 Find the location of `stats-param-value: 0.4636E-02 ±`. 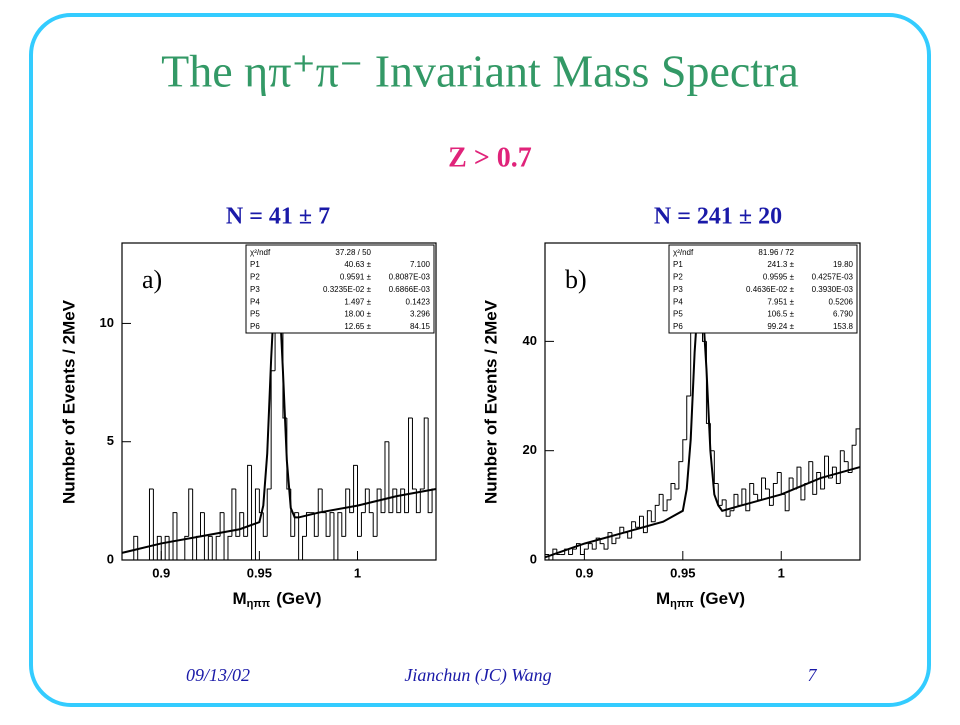

stats-param-value: 0.4636E-02 ± is located at coordinates (770, 289).